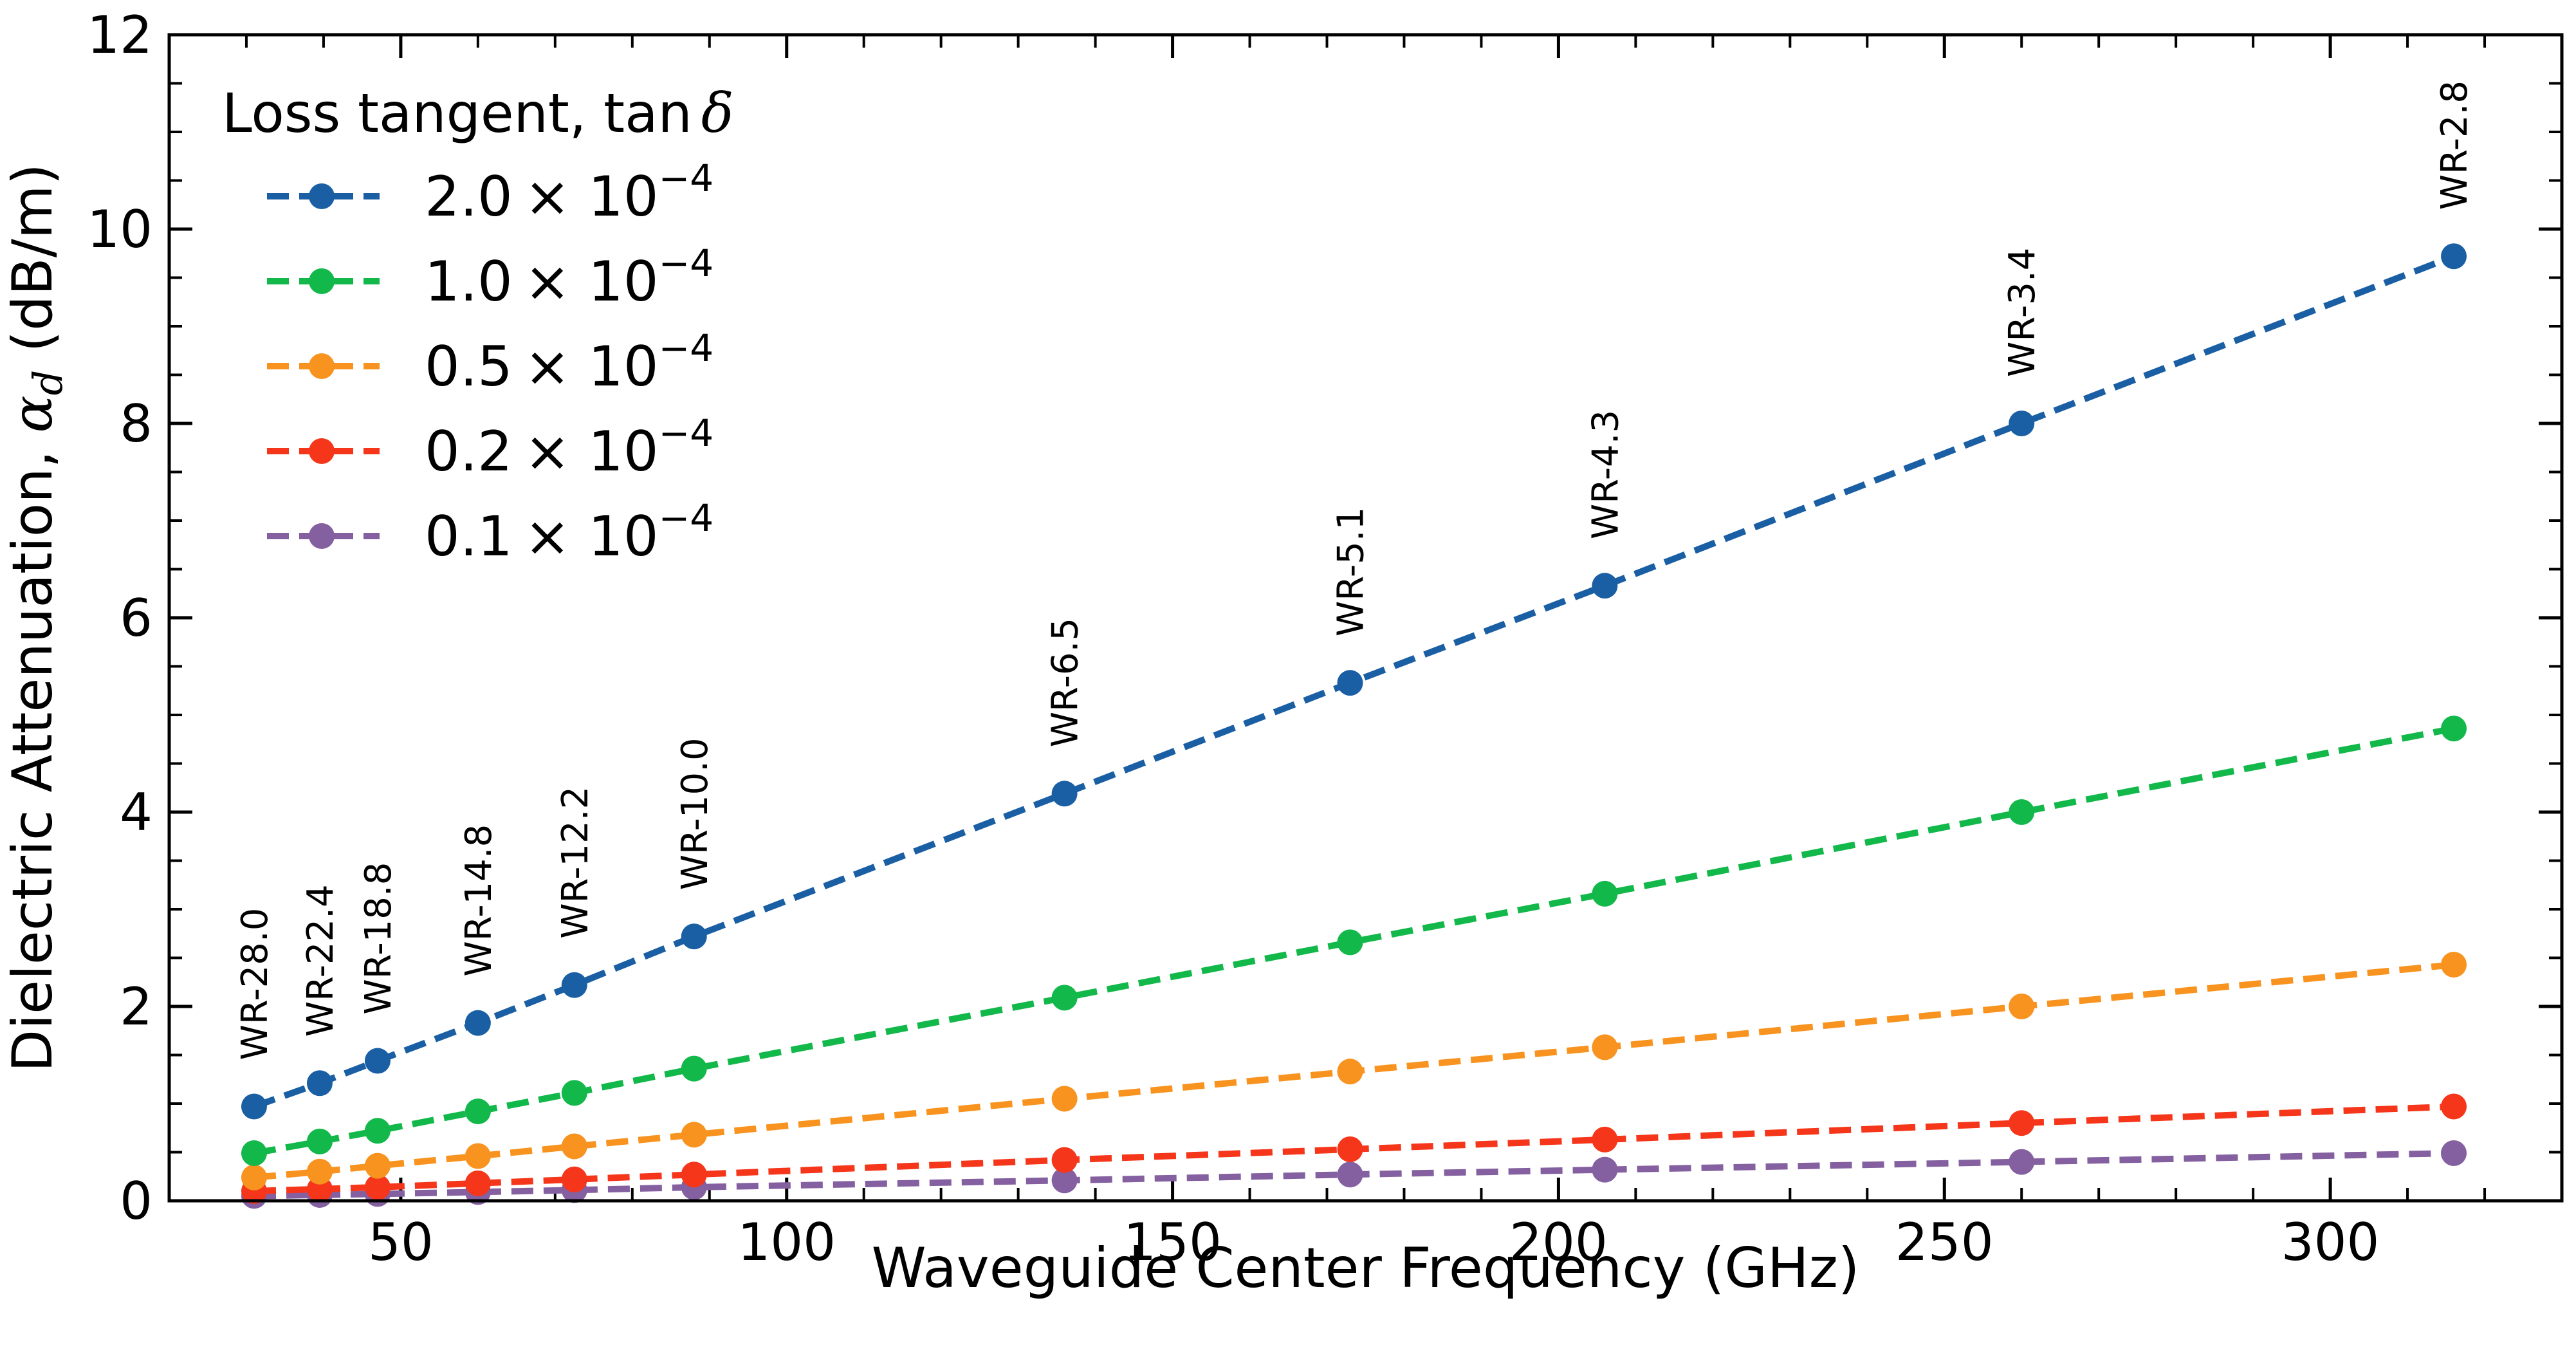 The height and width of the screenshot is (1352, 2576). I want to click on legend-label: 0.1 × 10⁻⁴, so click(569, 532).